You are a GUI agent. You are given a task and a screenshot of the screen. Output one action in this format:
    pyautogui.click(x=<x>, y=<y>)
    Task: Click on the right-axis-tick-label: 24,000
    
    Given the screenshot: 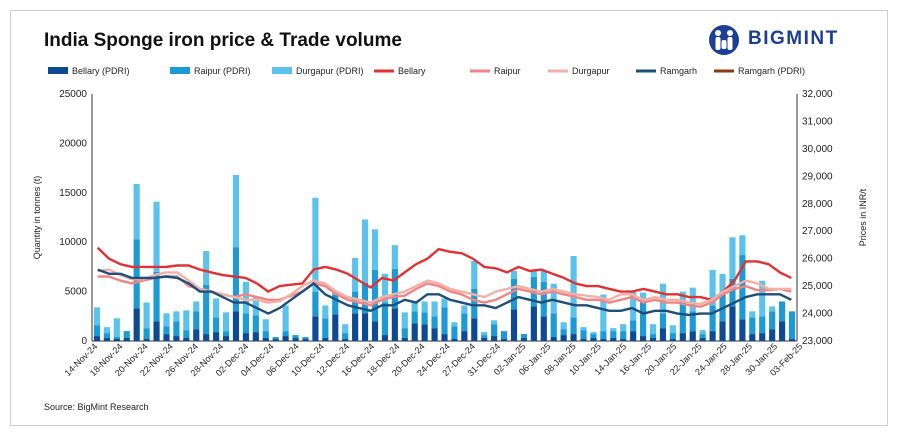 What is the action you would take?
    pyautogui.click(x=817, y=314)
    